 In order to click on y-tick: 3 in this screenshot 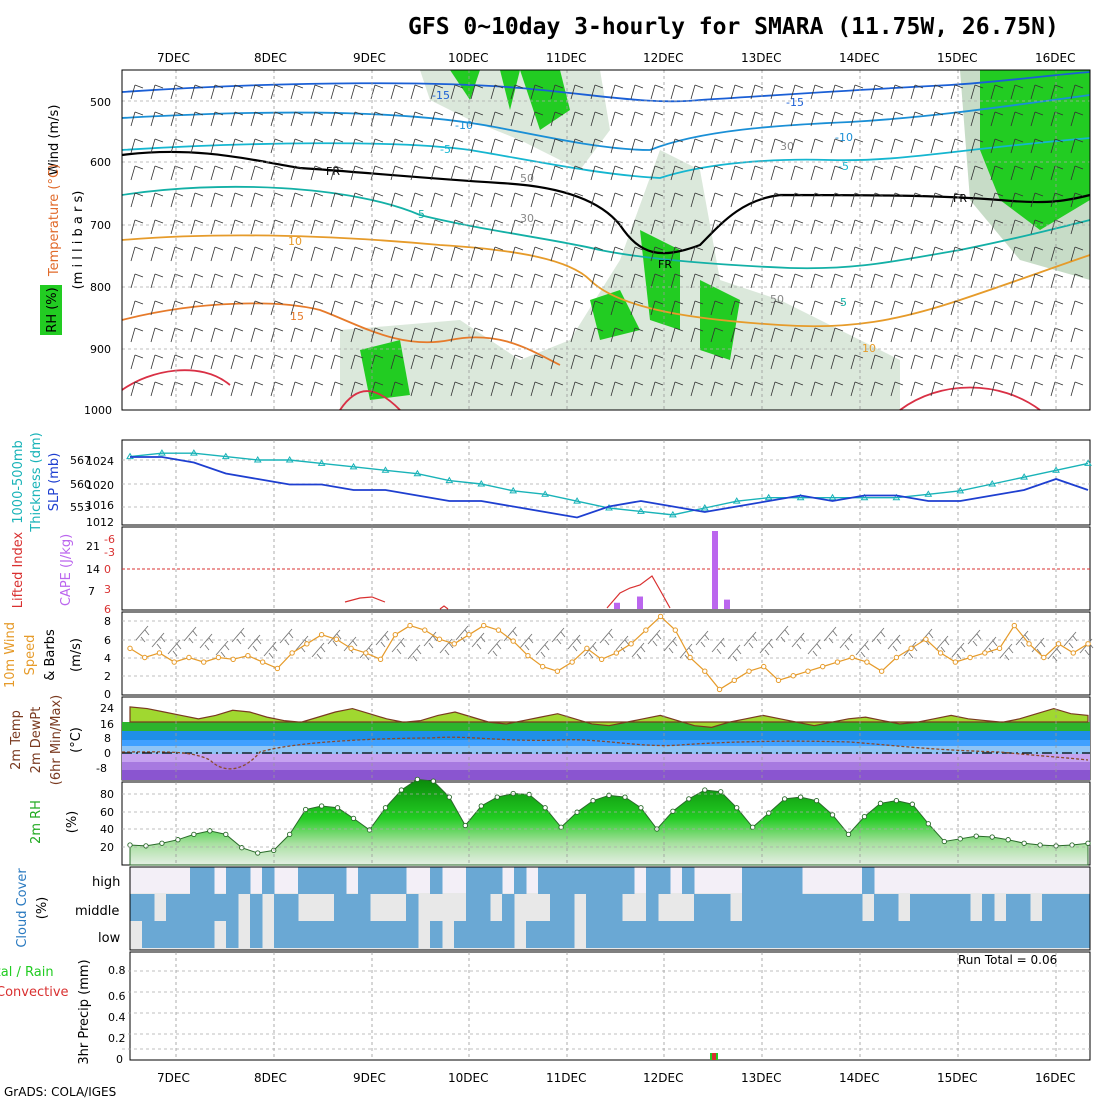, I will do `click(107, 589)`.